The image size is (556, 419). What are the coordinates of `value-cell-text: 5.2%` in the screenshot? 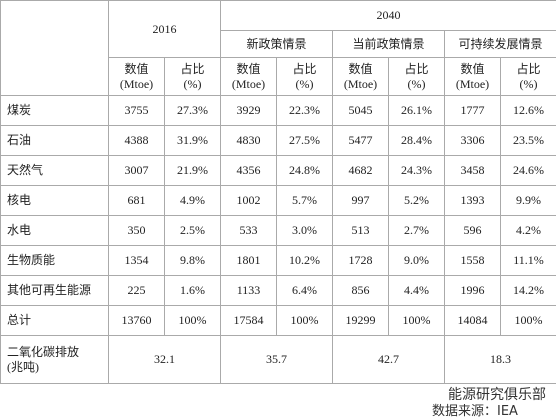 It's located at (416, 200).